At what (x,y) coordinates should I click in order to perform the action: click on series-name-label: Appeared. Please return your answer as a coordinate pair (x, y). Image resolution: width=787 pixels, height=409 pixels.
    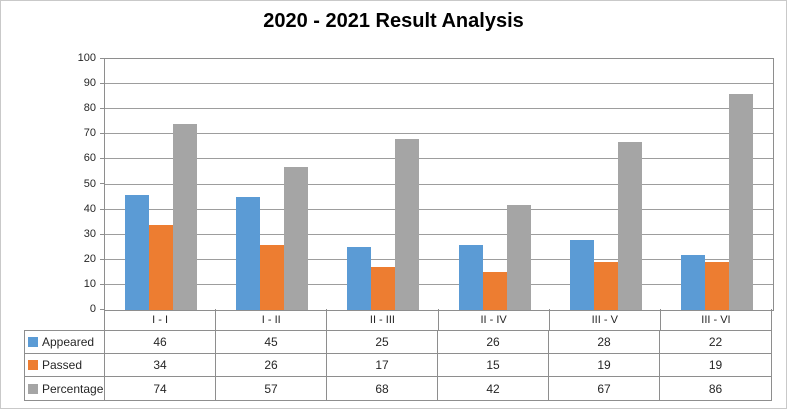
    Looking at the image, I should click on (68, 342).